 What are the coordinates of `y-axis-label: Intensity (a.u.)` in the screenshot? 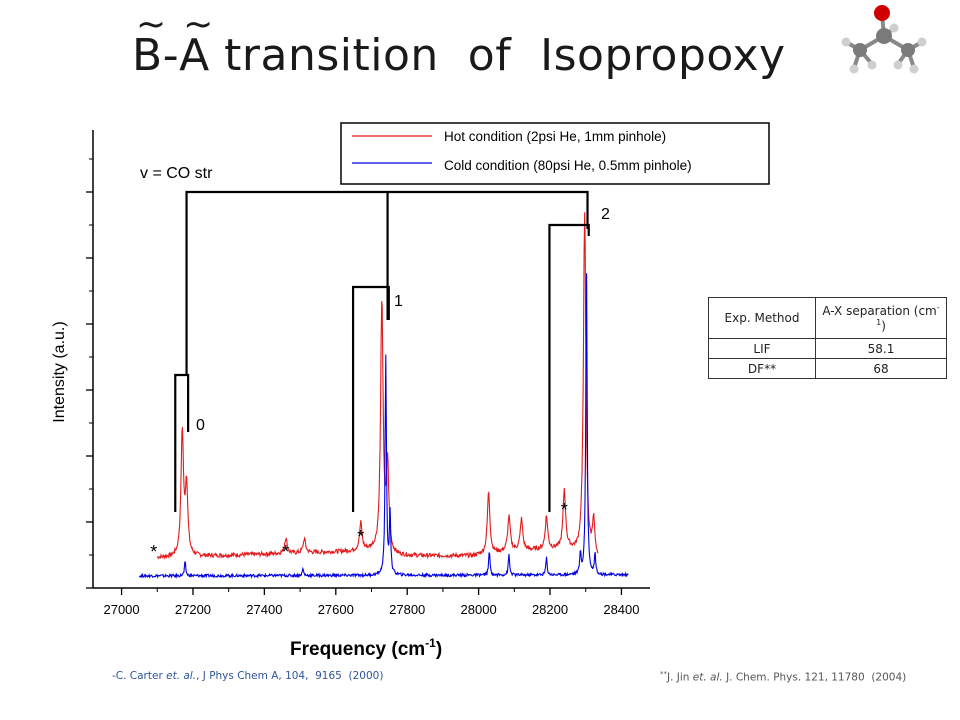 It's located at (59, 371).